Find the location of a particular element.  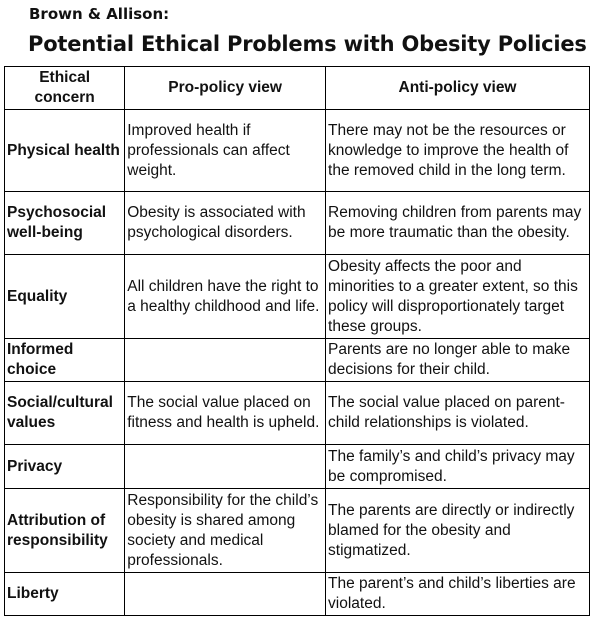

concern-cell: Privacy is located at coordinates (64, 466).